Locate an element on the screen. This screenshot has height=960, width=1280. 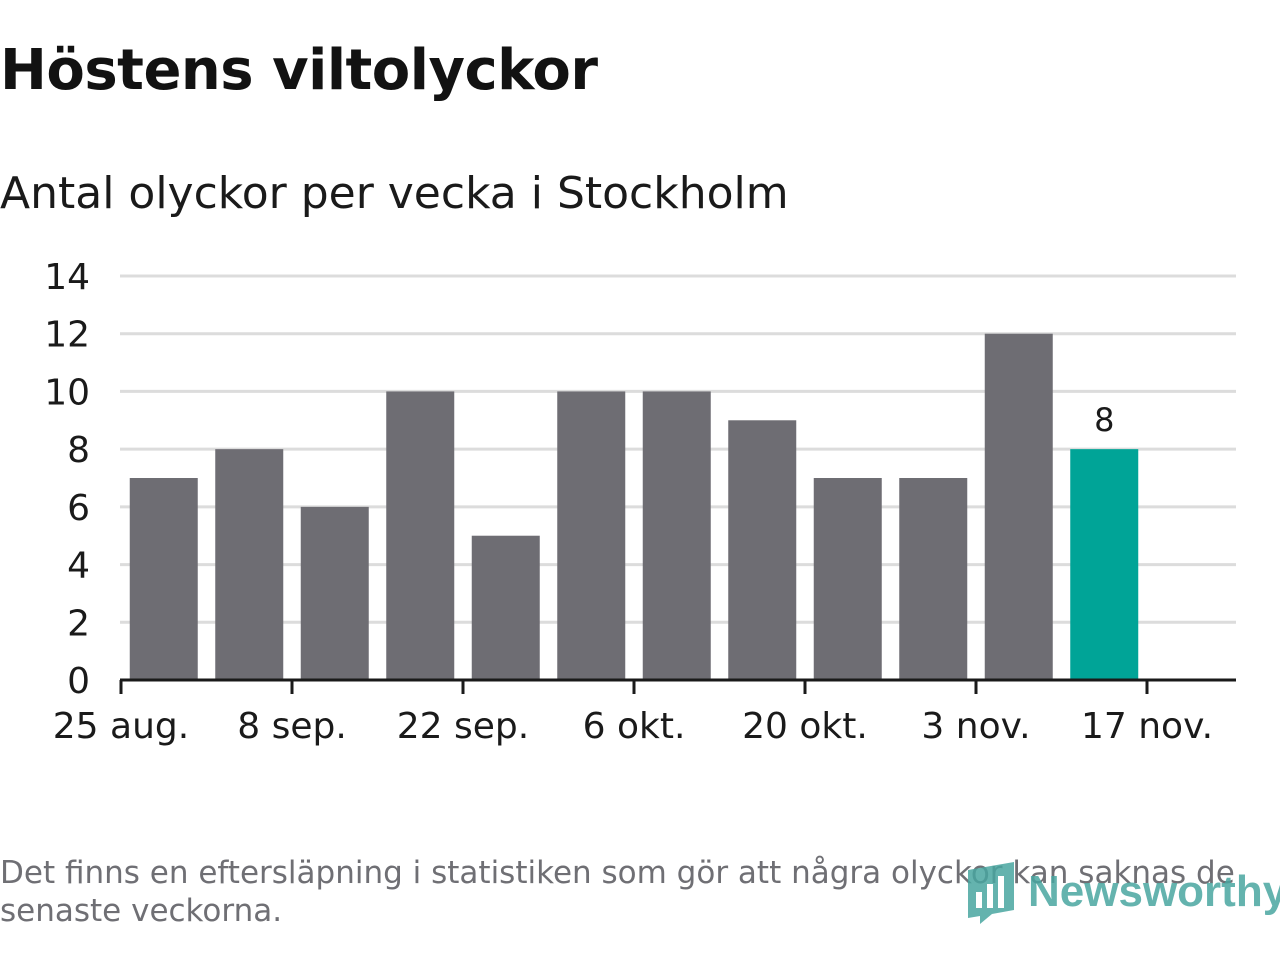
bar-highlighted is located at coordinates (1104, 564).